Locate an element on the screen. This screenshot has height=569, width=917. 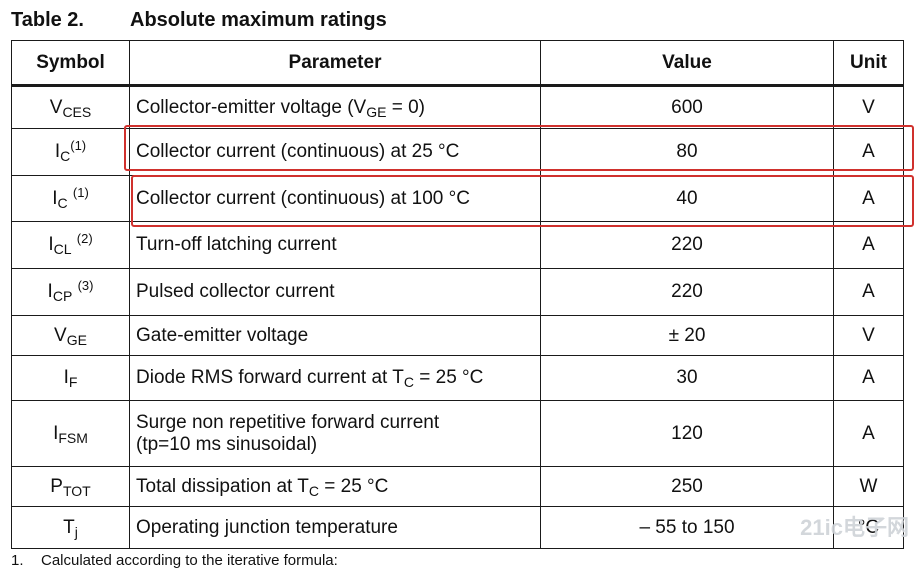
watermark: 21ic电子网 is located at coordinates (854, 527).